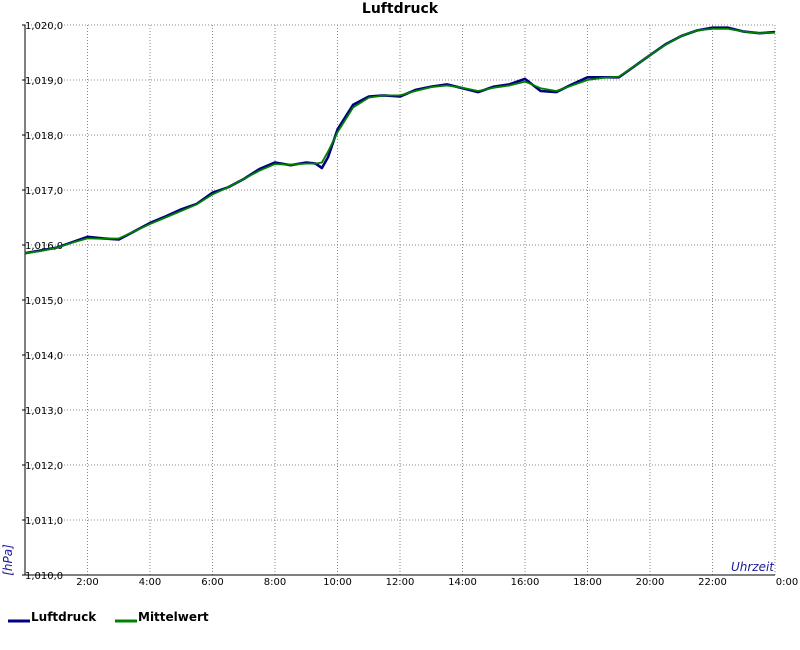  I want to click on y-tick-label: 1,011,0, so click(44, 521).